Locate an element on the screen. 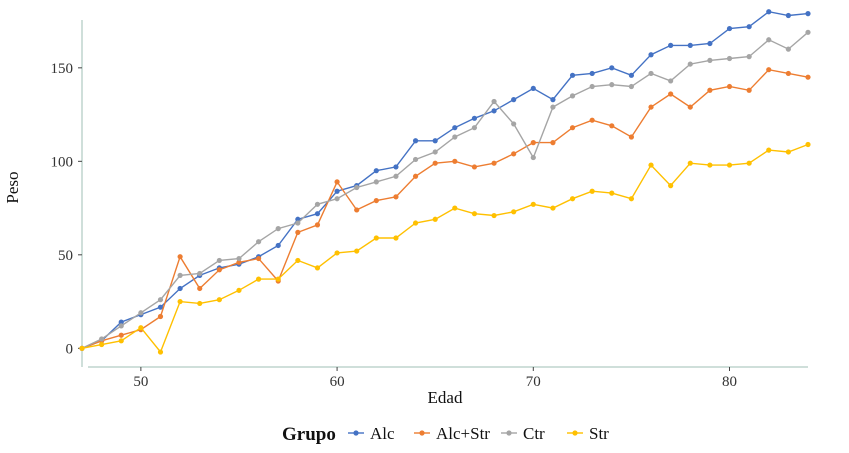 The height and width of the screenshot is (453, 849). legend-item-alc: Alc is located at coordinates (371, 433).